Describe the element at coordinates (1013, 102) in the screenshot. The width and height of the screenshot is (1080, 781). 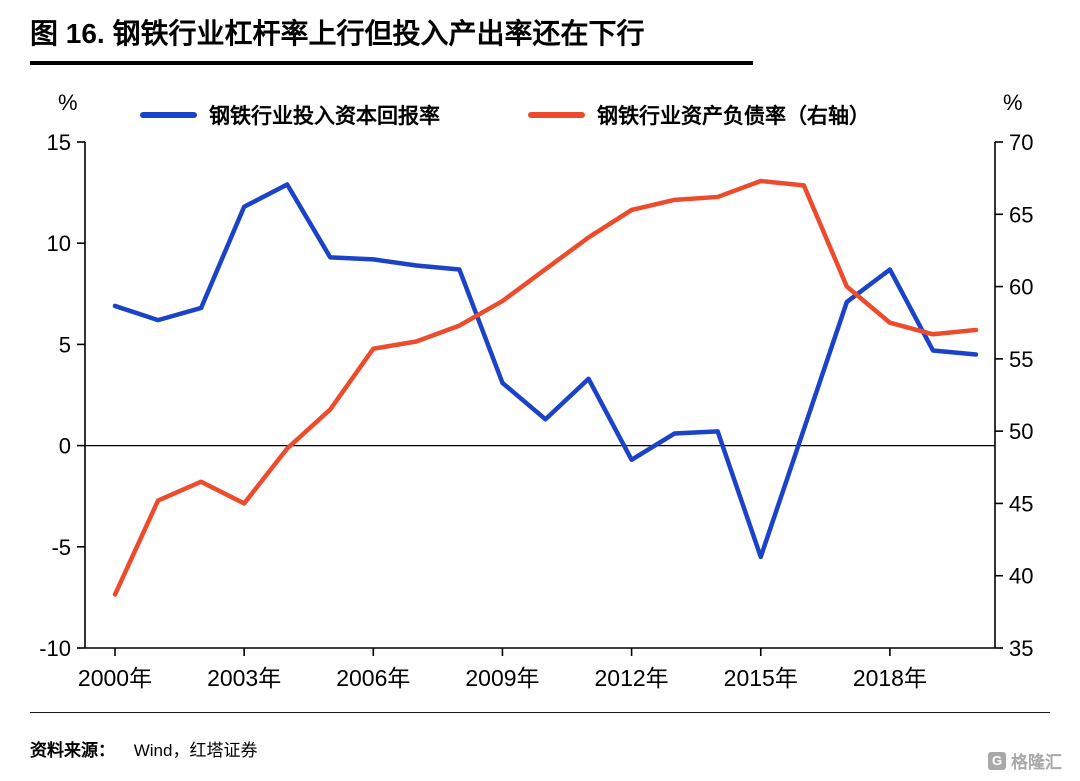
I see `right-axis-unit: %` at that location.